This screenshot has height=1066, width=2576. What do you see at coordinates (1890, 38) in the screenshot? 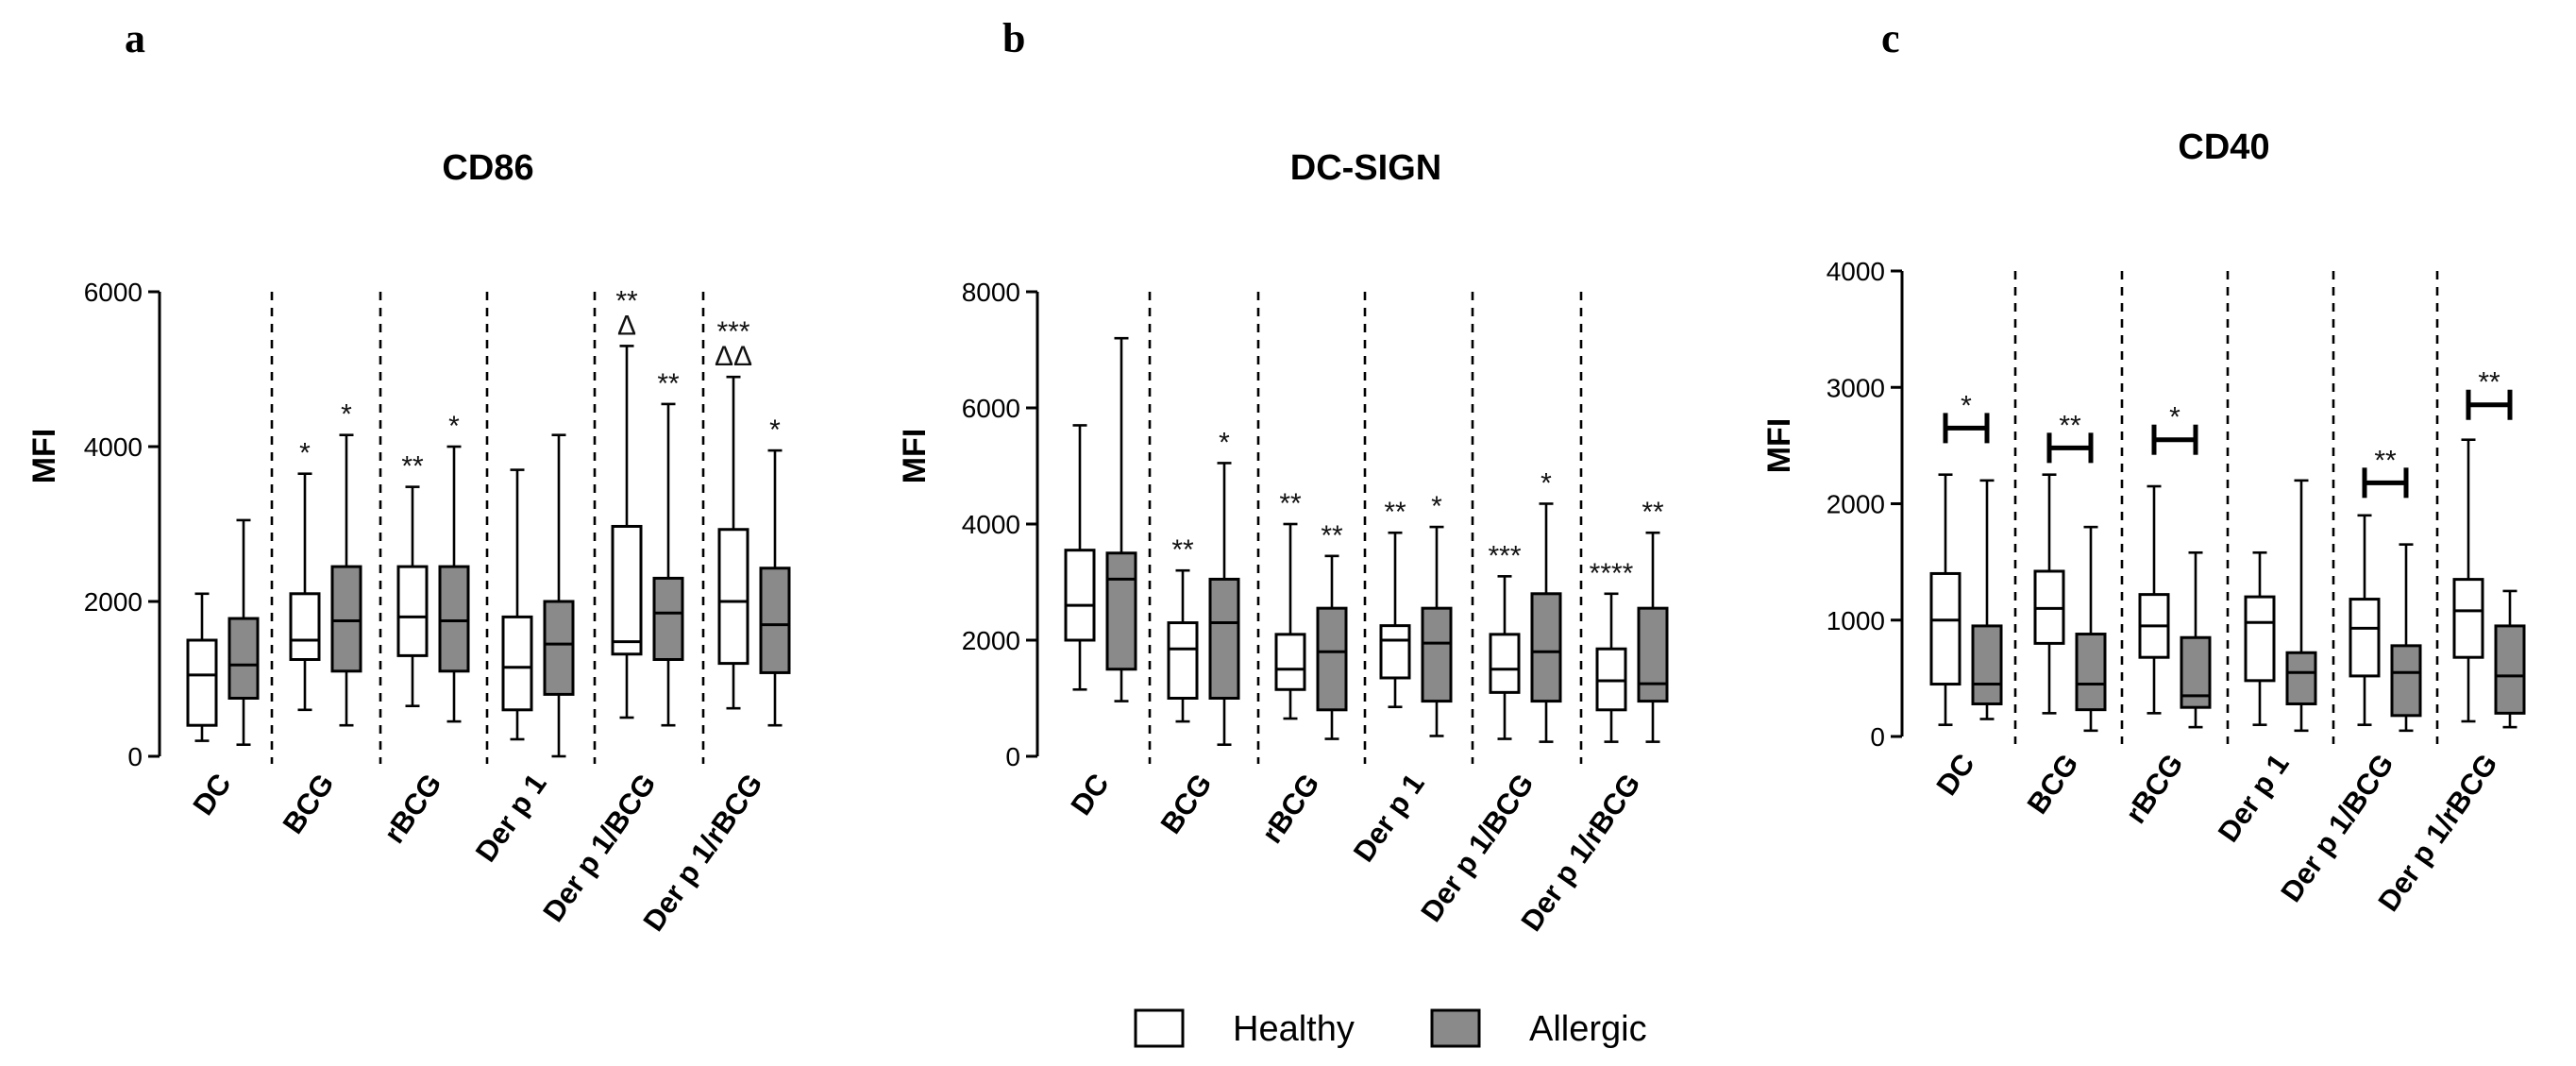
I see `panel-letter: c` at bounding box center [1890, 38].